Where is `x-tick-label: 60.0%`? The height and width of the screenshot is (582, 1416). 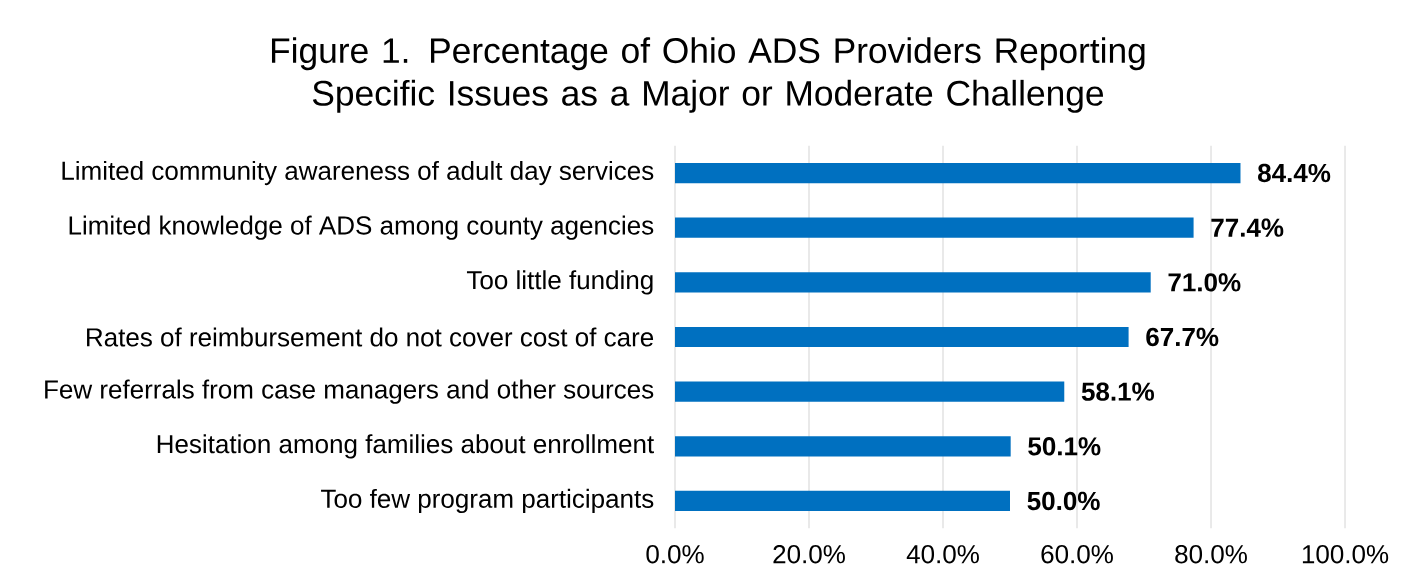 x-tick-label: 60.0% is located at coordinates (1077, 554).